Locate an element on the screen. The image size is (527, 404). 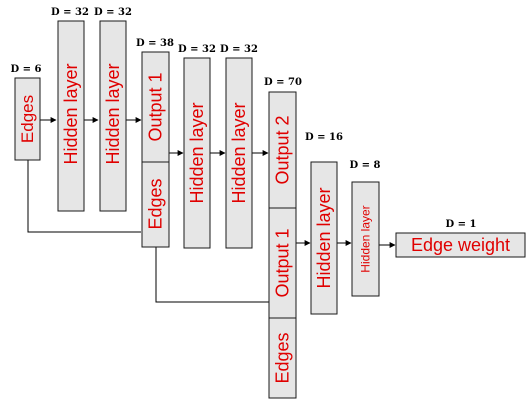
skip-connection-edges-to-concat1 is located at coordinates (84, 196).